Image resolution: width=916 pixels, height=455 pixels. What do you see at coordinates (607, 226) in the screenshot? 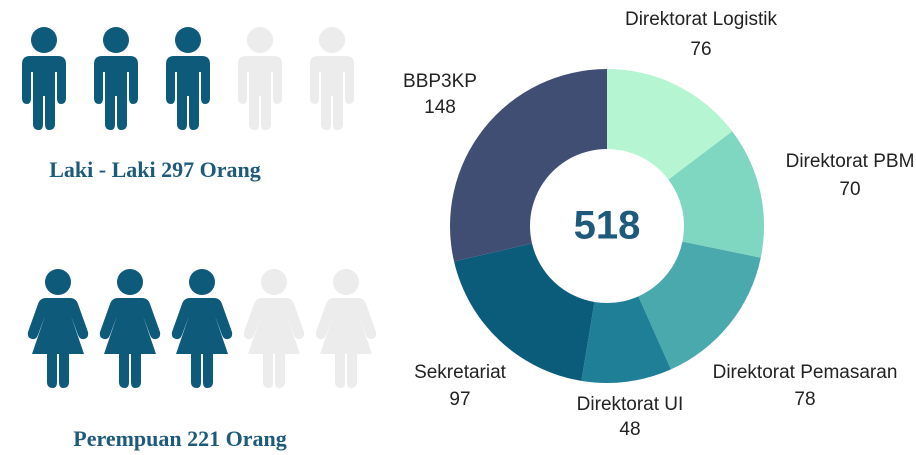
I see `donut-total: 518` at bounding box center [607, 226].